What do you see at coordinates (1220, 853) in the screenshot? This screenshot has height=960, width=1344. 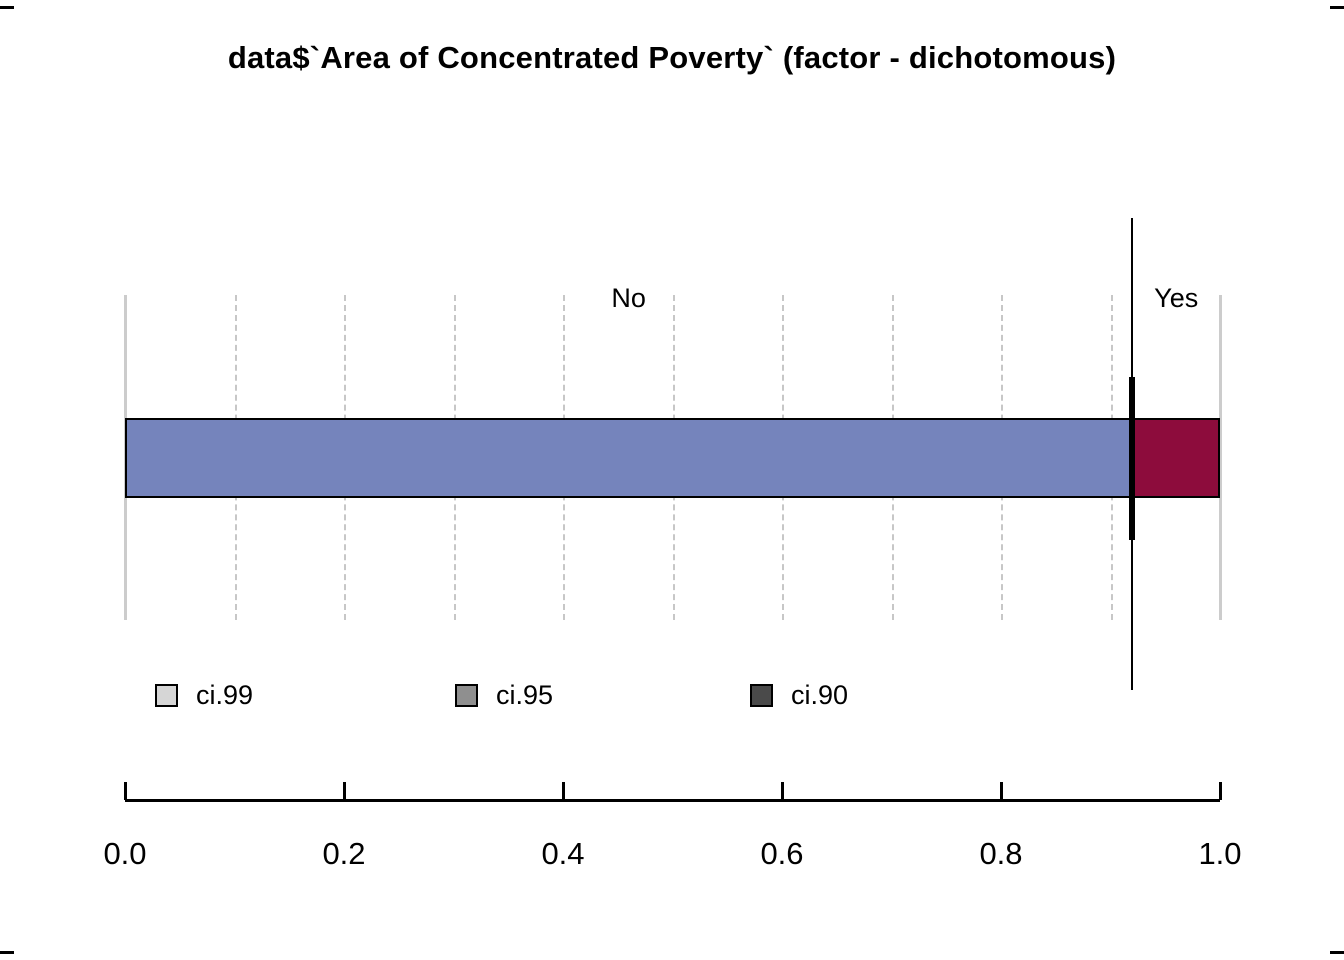 I see `x-axis-tick-label: 1.0` at bounding box center [1220, 853].